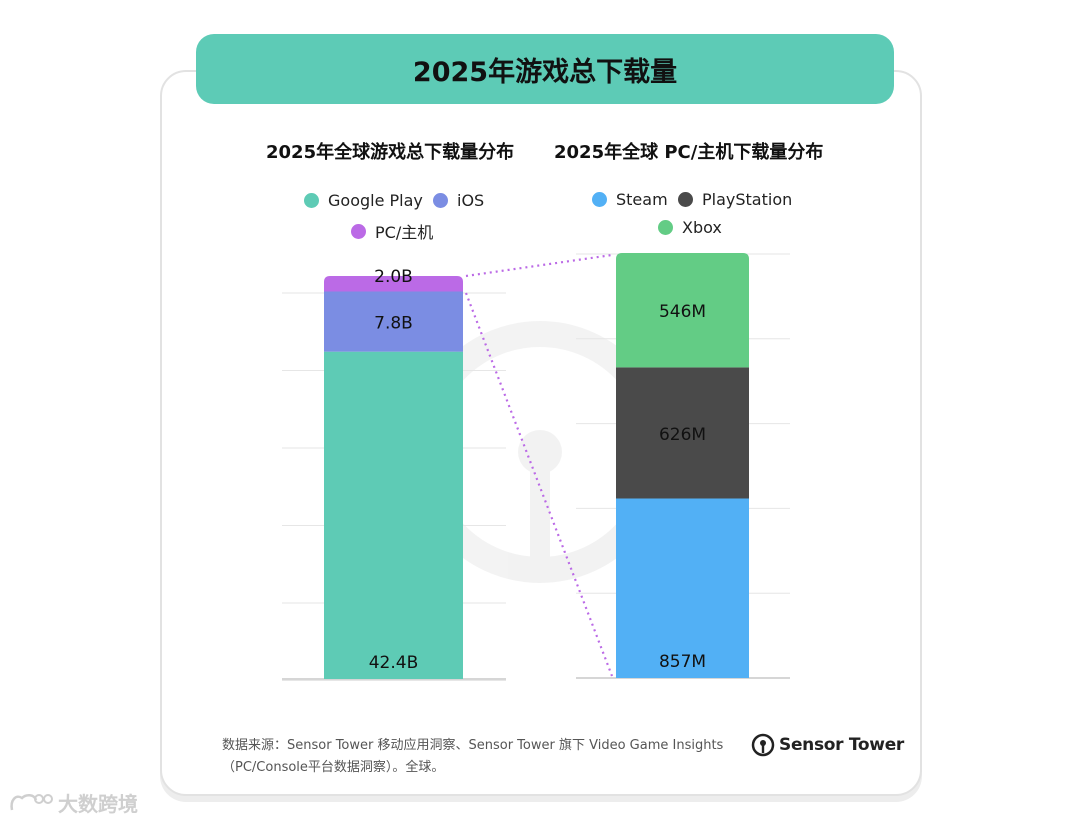 The image size is (1080, 822). I want to click on watermark-logo-icon, so click(31, 801).